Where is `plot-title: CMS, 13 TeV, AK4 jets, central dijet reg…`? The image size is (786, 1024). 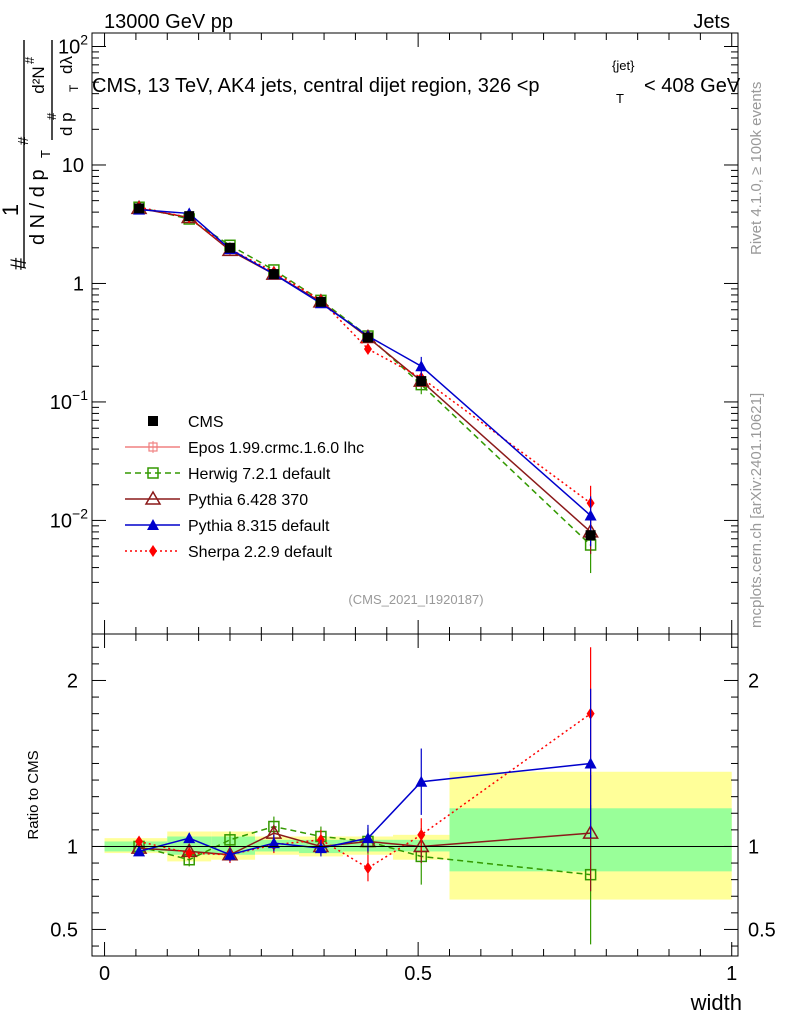
plot-title: CMS, 13 TeV, AK4 jets, central dijet reg… is located at coordinates (316, 86).